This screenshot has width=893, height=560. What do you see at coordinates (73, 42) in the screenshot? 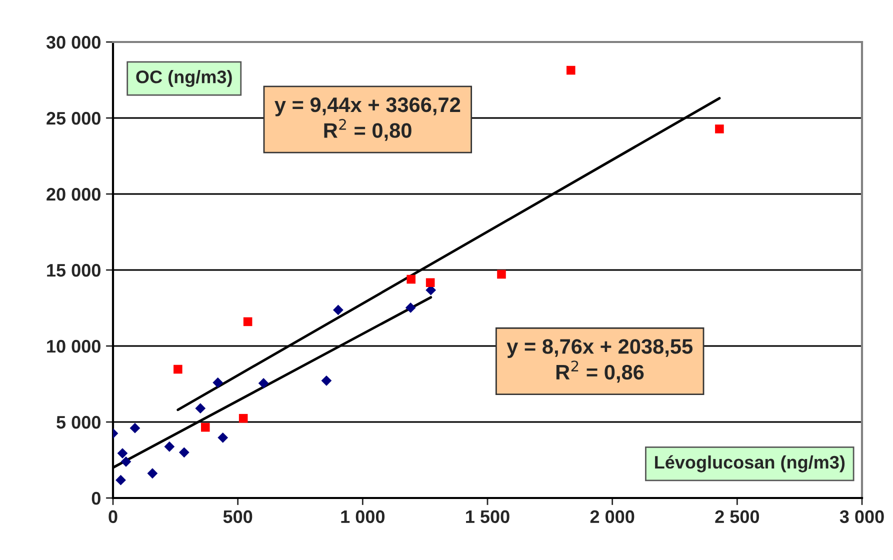
I see `y-tick-label: 30 000` at bounding box center [73, 42].